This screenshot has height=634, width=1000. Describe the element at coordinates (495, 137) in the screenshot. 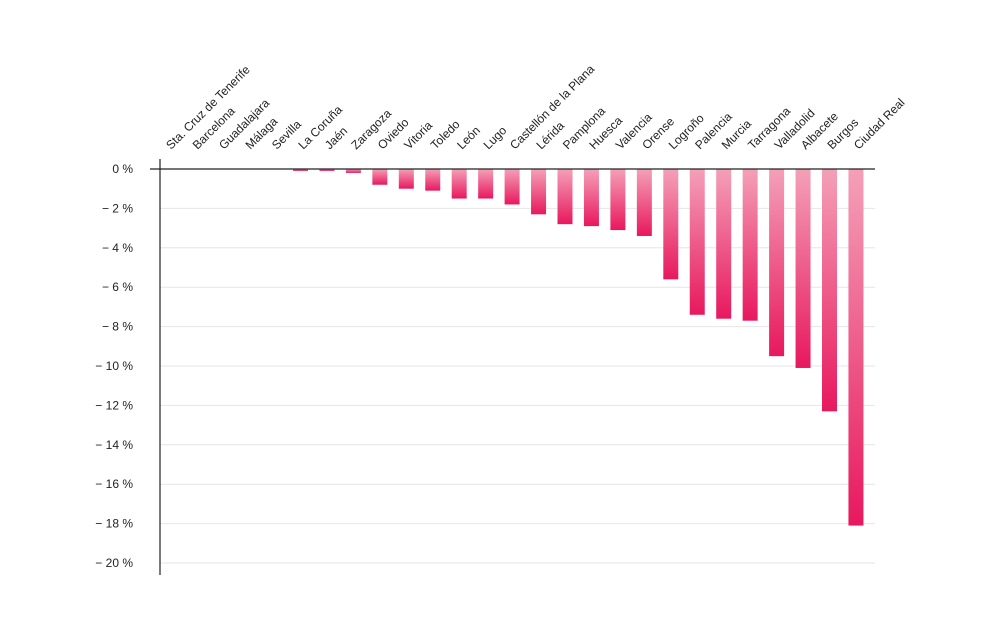

I see `category-label: Lugo` at that location.